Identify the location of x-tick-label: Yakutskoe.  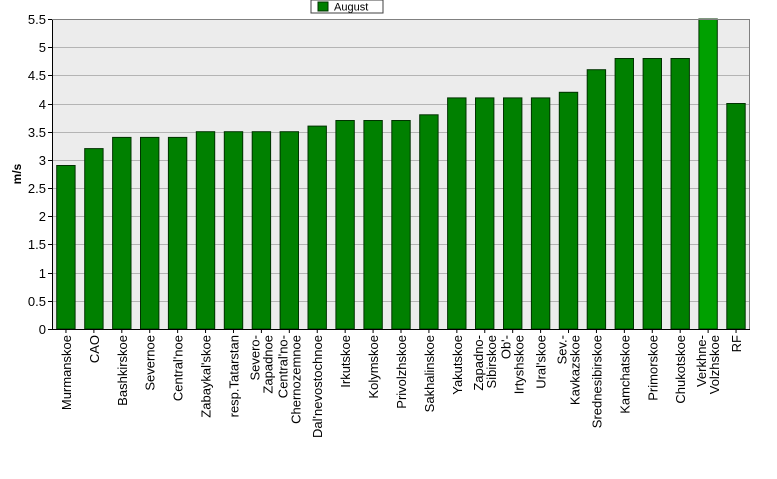
(457, 365).